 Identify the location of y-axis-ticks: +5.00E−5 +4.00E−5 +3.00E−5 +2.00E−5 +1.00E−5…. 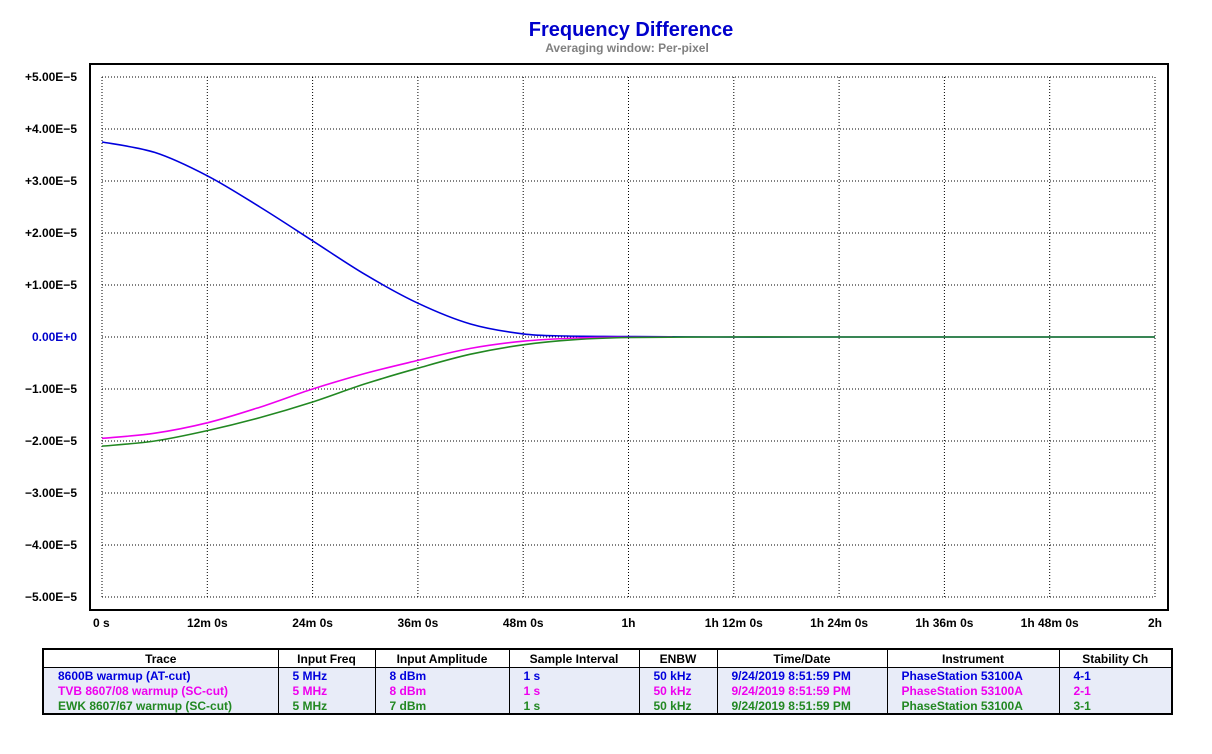
(51, 337).